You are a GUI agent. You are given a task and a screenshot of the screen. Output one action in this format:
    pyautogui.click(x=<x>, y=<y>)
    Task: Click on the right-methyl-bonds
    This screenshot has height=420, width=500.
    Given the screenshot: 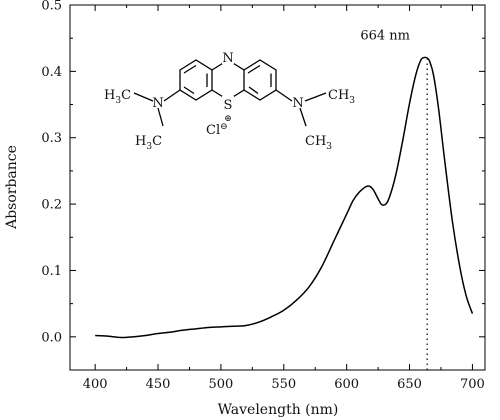 What is the action you would take?
    pyautogui.click(x=313, y=109)
    